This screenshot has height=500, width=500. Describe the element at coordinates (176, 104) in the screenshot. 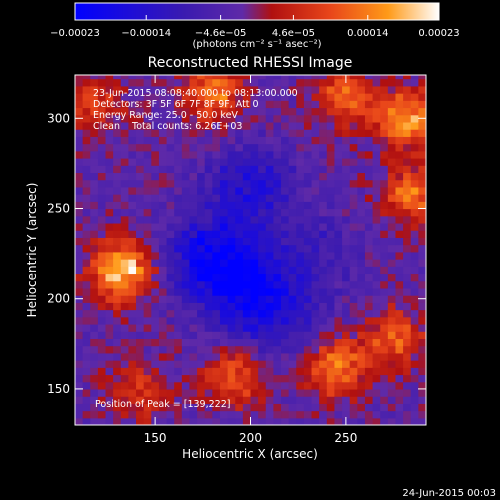

I see `annotation-detectors: Detectors: 3F 5F 6F 7F 8F 9F, Att 0` at that location.